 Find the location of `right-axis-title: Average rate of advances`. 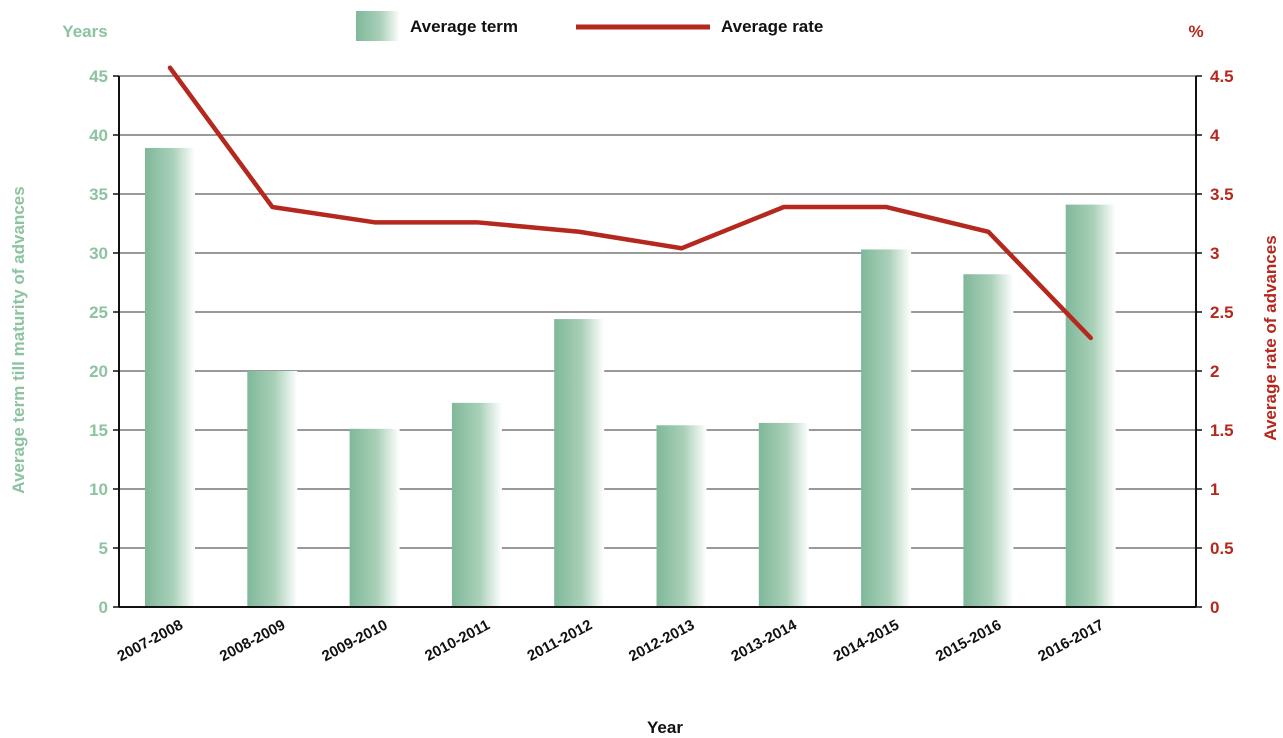

right-axis-title: Average rate of advances is located at coordinates (1270, 337).